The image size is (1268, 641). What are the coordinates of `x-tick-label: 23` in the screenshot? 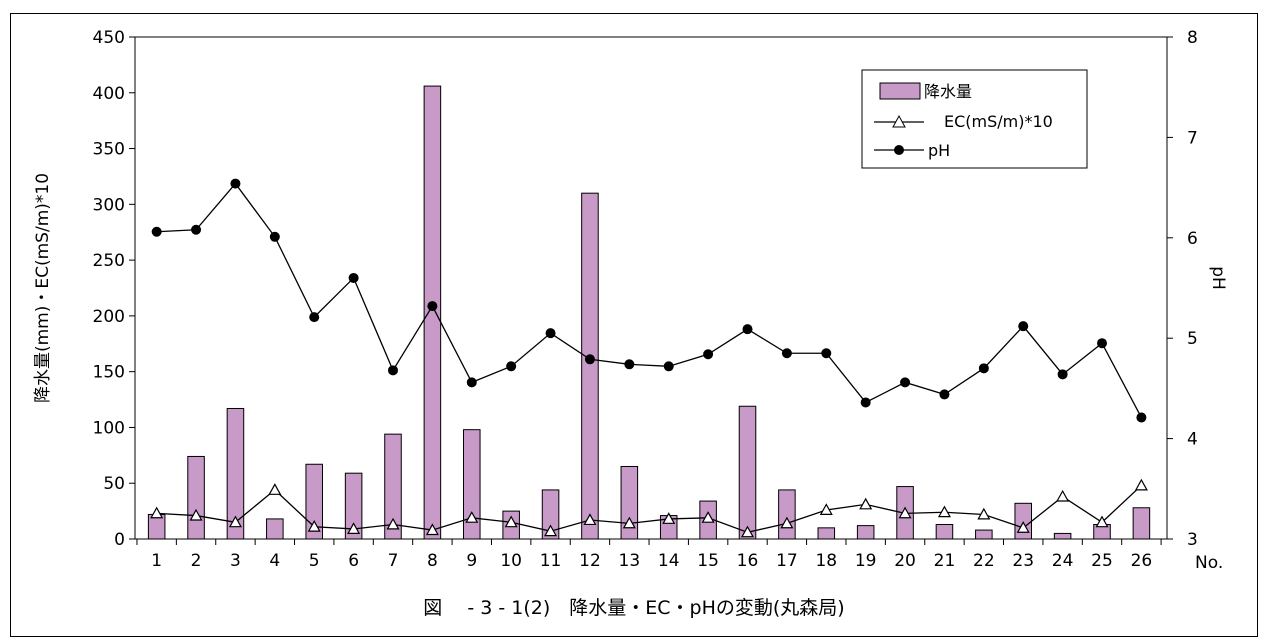 It's located at (1023, 561).